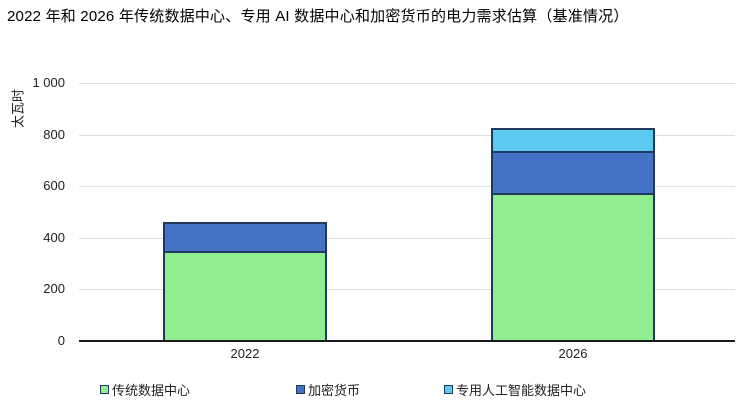  I want to click on x-axis-line, so click(407, 341).